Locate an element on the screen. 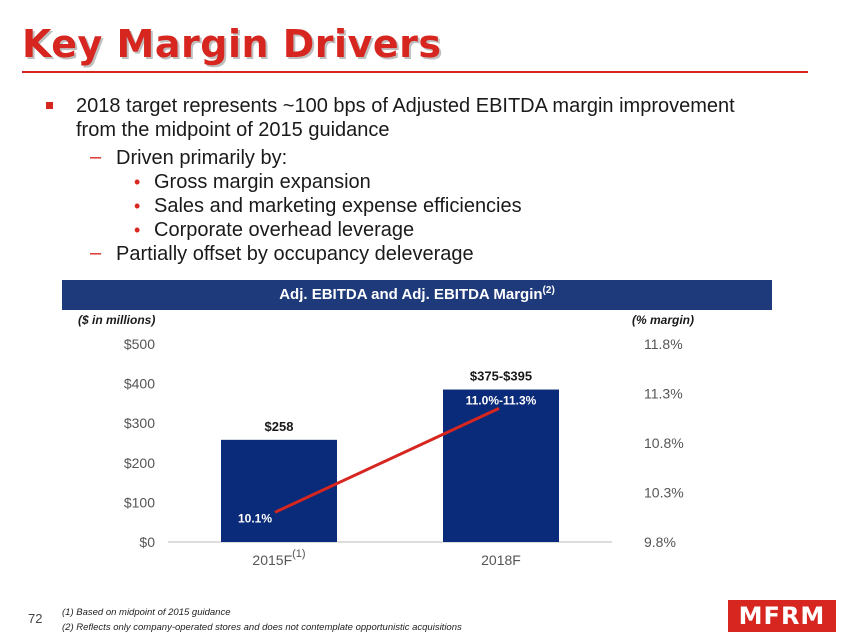 The width and height of the screenshot is (847, 635). right-axis-units: (% margin) is located at coordinates (663, 320).